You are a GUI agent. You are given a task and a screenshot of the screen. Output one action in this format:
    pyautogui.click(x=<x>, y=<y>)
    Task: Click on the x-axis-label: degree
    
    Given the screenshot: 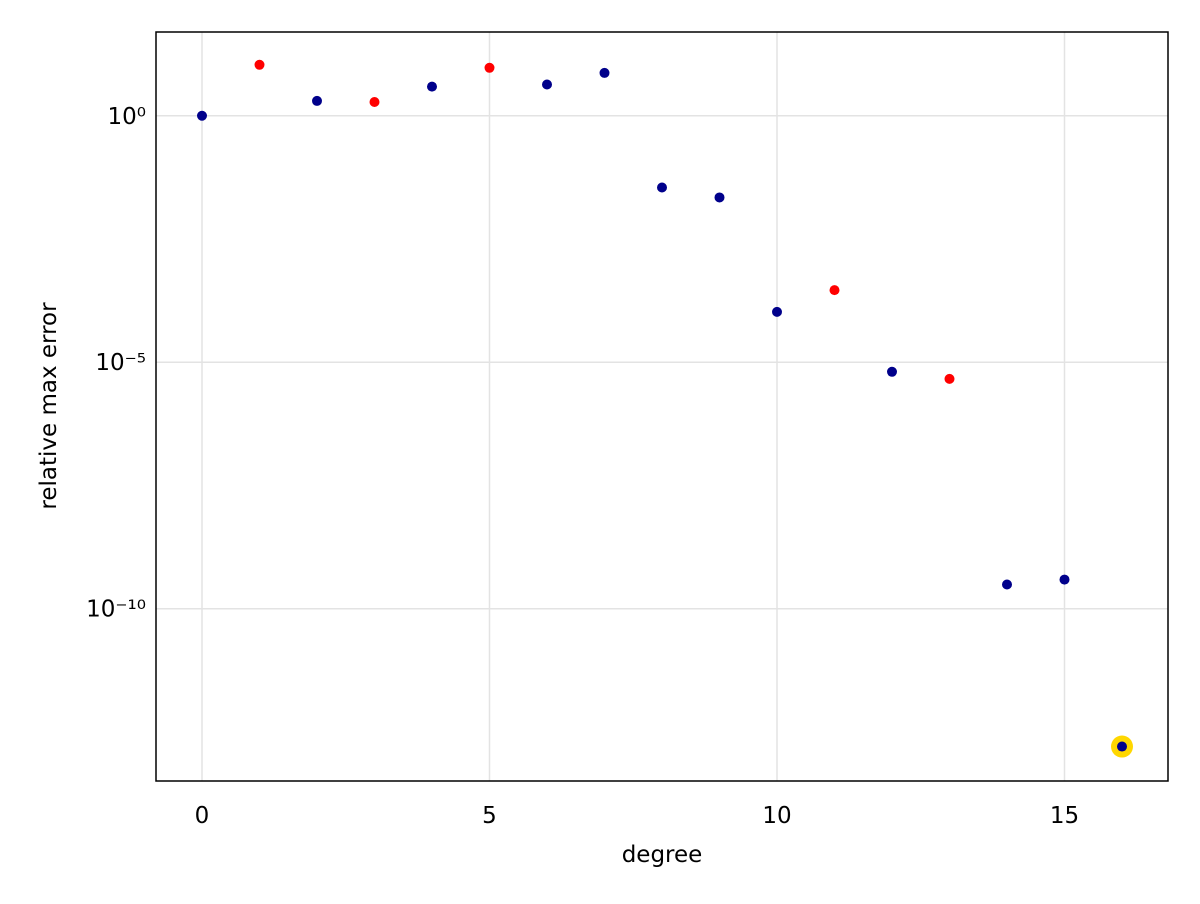 What is the action you would take?
    pyautogui.click(x=662, y=855)
    